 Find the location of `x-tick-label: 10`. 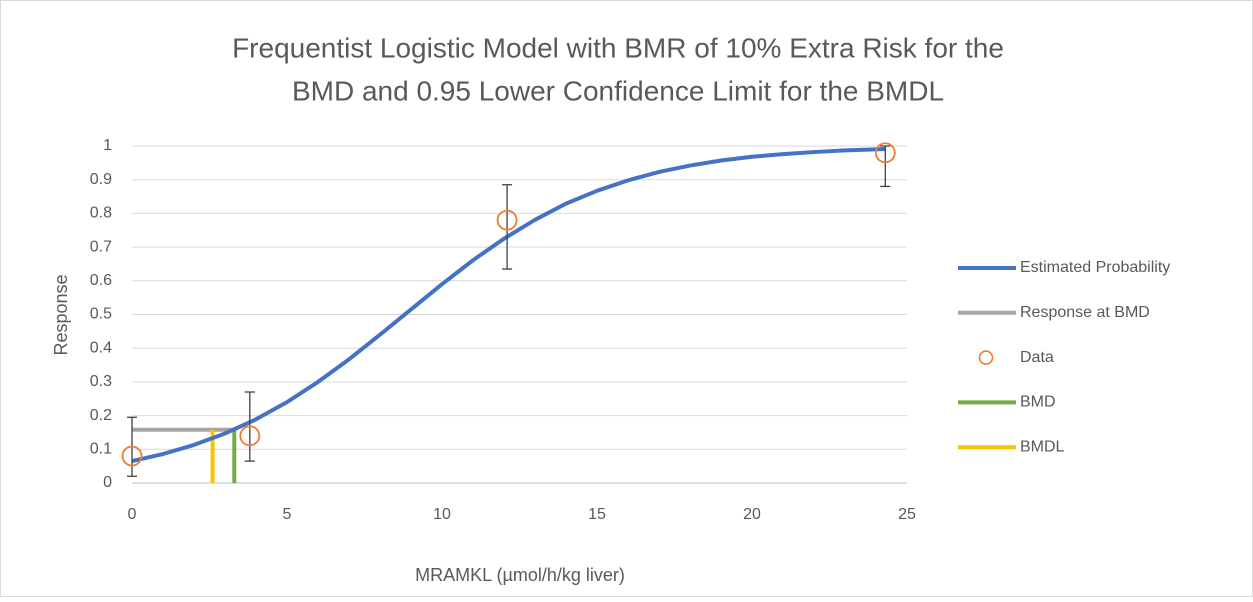

x-tick-label: 10 is located at coordinates (442, 514).